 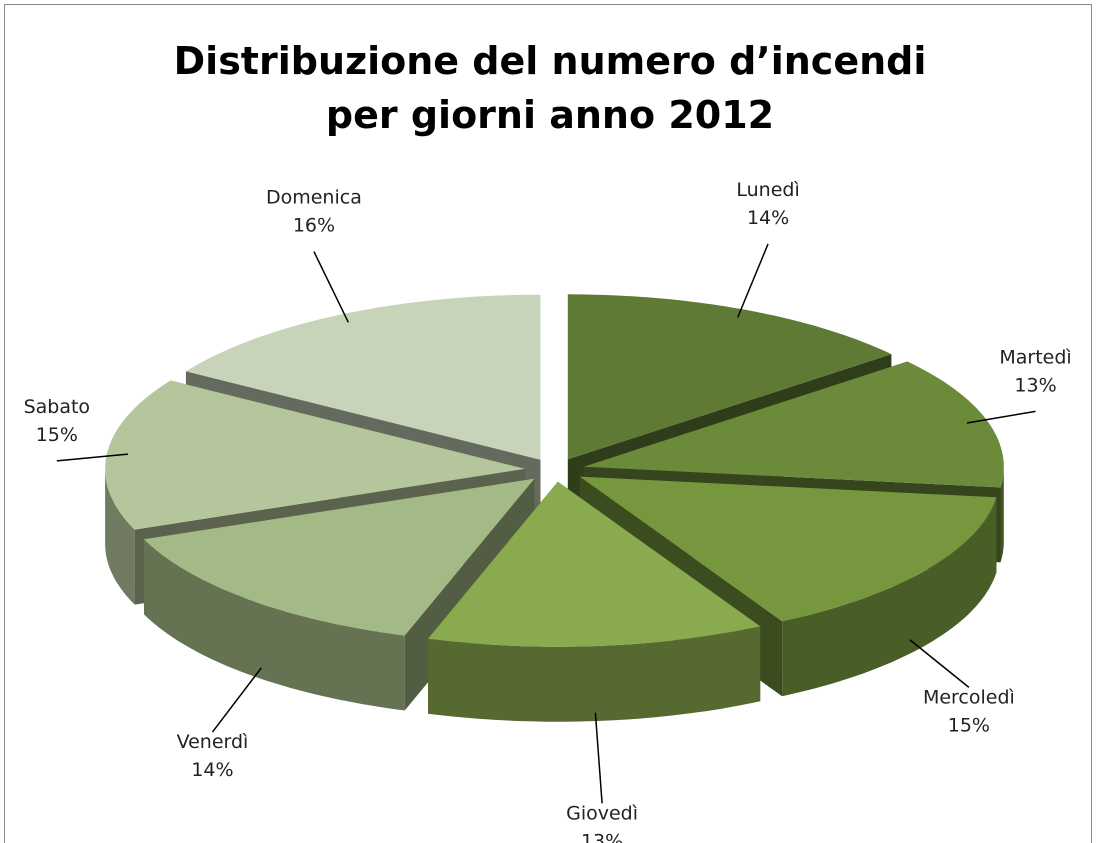 I want to click on category-label: Giovedì, so click(x=602, y=813).